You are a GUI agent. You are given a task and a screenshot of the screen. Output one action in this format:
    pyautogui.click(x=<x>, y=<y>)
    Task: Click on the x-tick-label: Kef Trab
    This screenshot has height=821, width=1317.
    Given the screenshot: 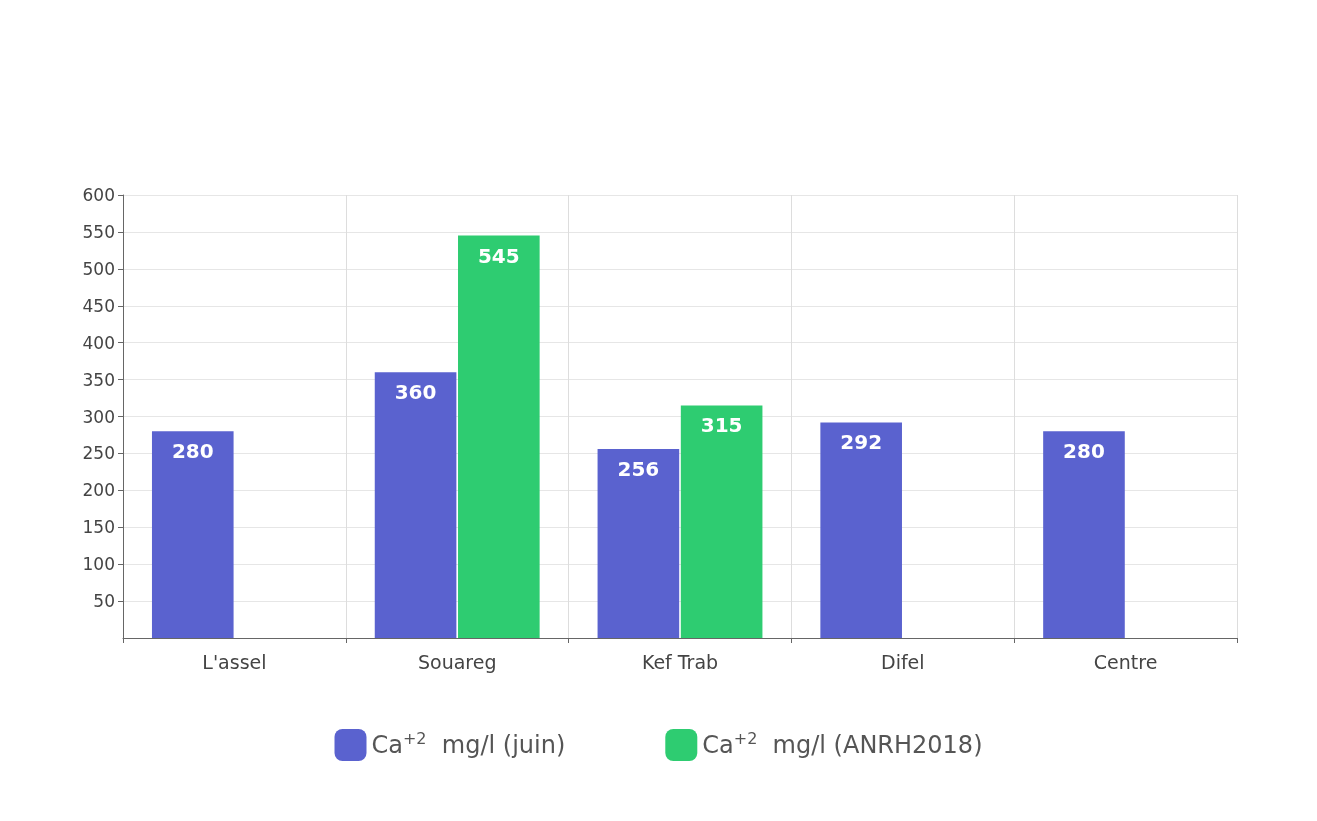 What is the action you would take?
    pyautogui.click(x=680, y=661)
    